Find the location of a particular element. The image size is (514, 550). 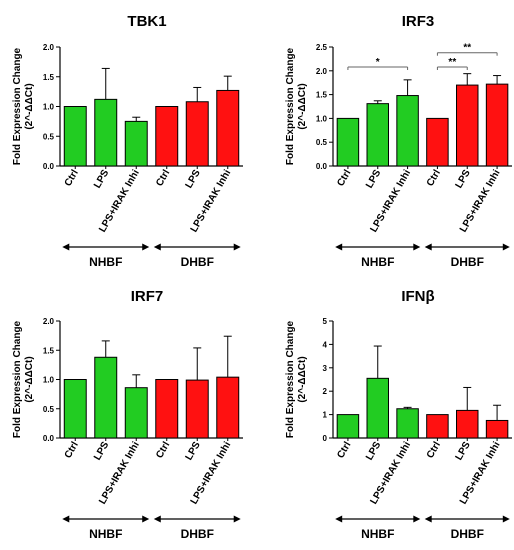

chart-title: TBK1 is located at coordinates (146, 21).